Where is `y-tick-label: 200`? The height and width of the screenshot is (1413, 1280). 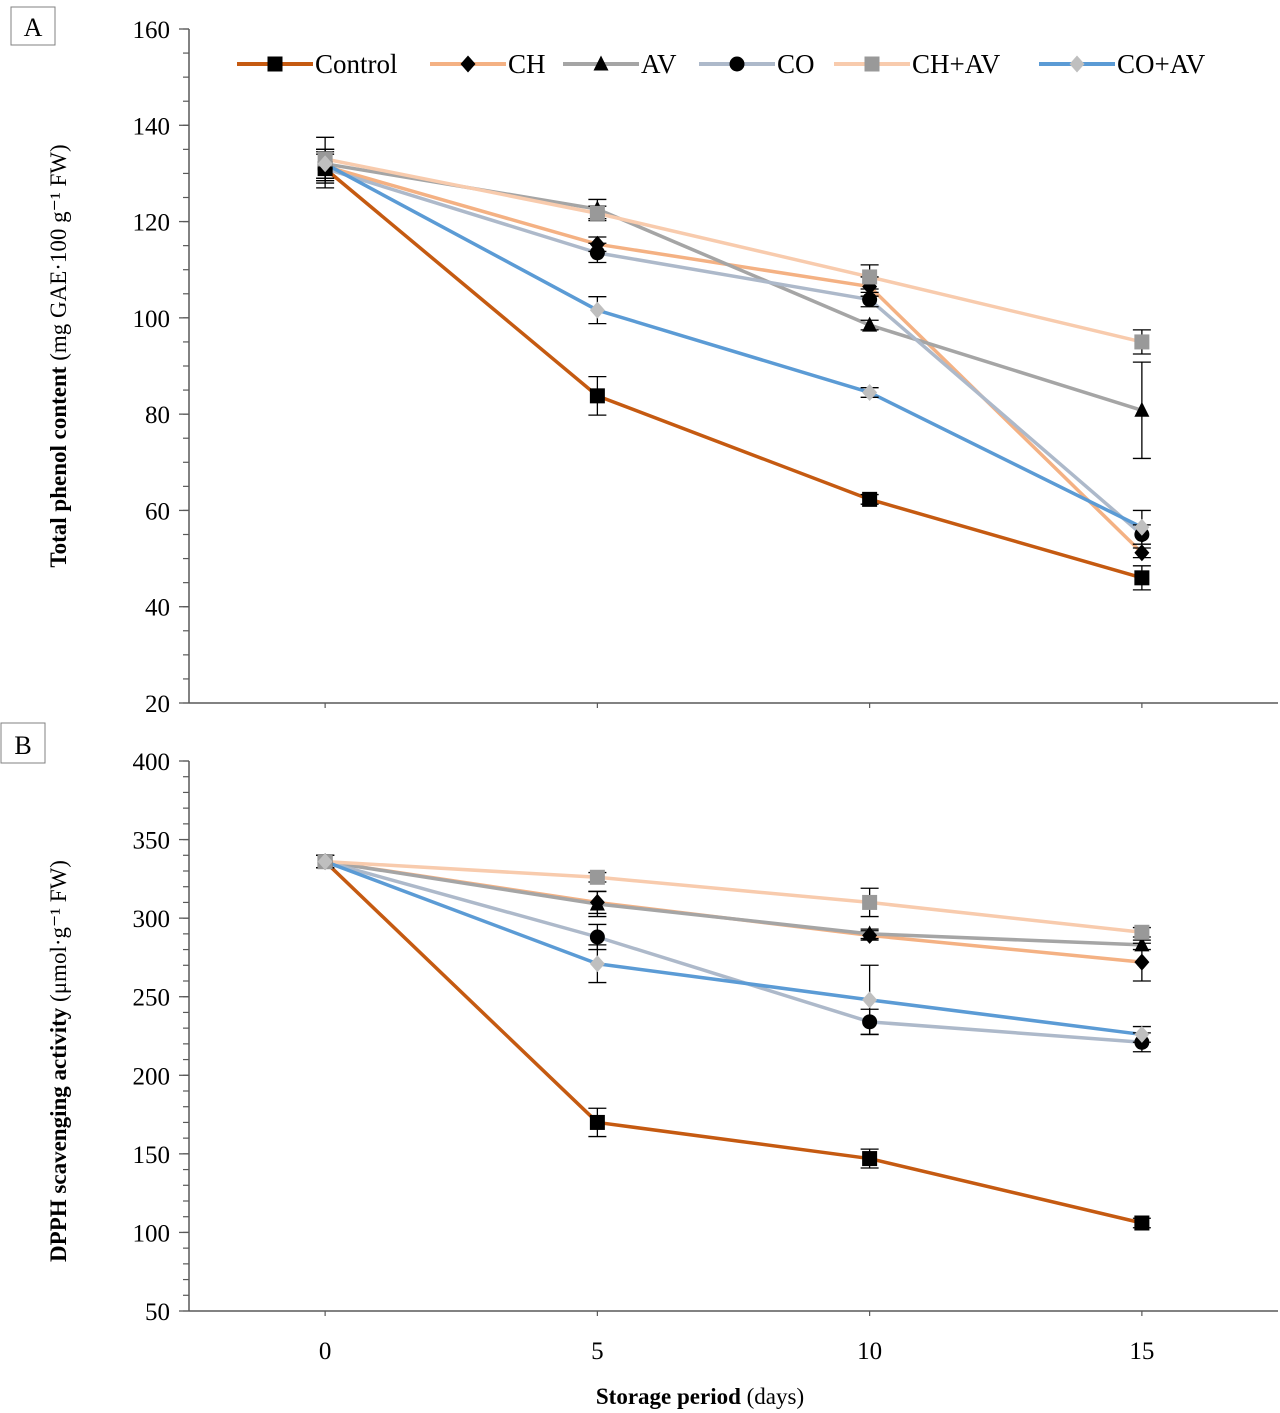 y-tick-label: 200 is located at coordinates (152, 1076).